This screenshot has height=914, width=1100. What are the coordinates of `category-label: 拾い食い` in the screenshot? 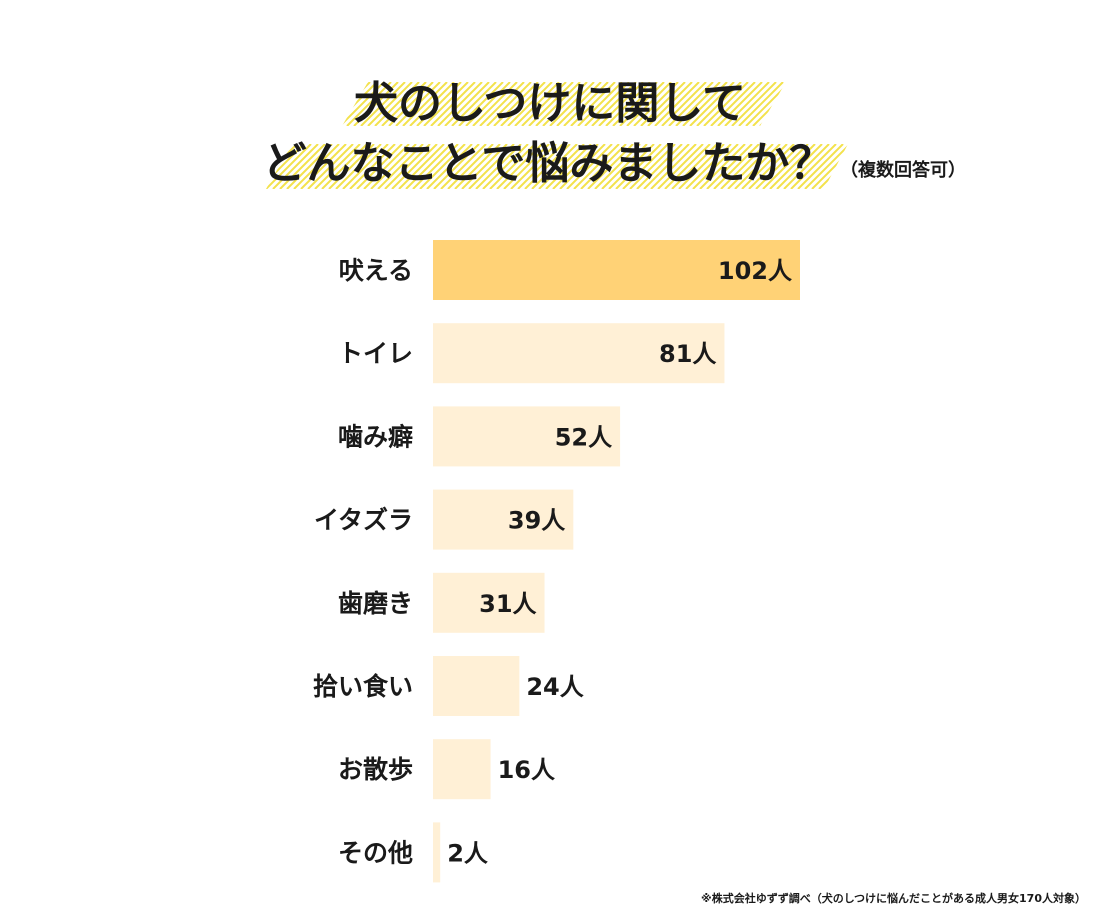 It's located at (363, 686).